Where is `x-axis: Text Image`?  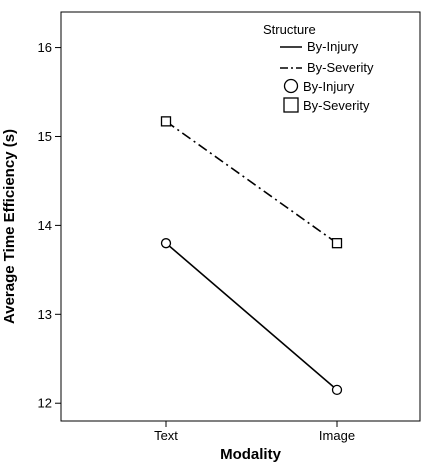
x-axis: Text Image is located at coordinates (254, 432).